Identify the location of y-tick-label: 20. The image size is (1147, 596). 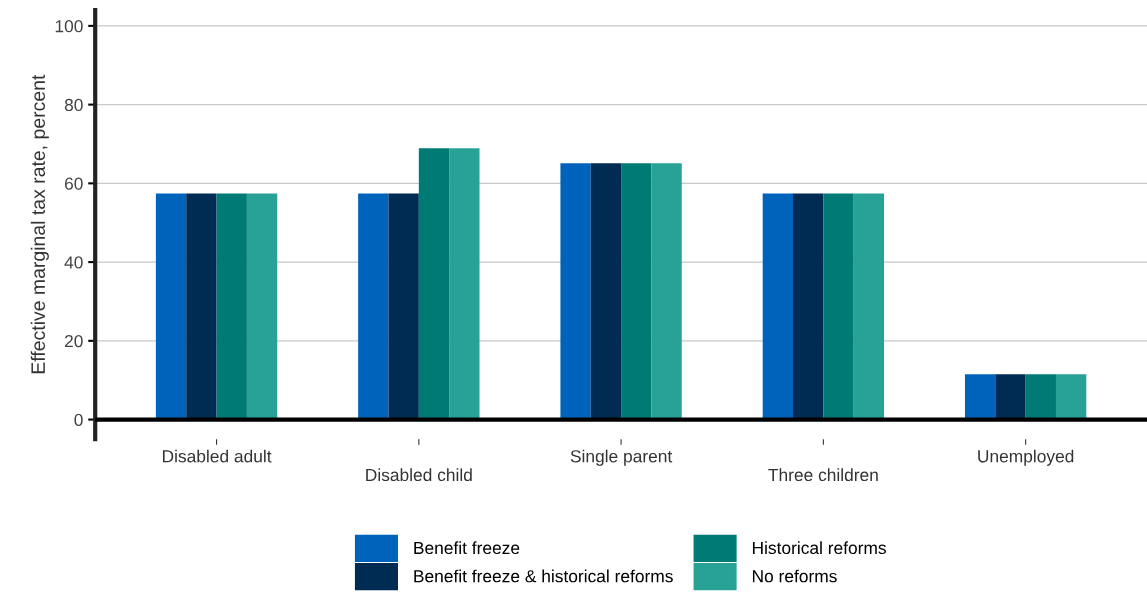
(73, 341).